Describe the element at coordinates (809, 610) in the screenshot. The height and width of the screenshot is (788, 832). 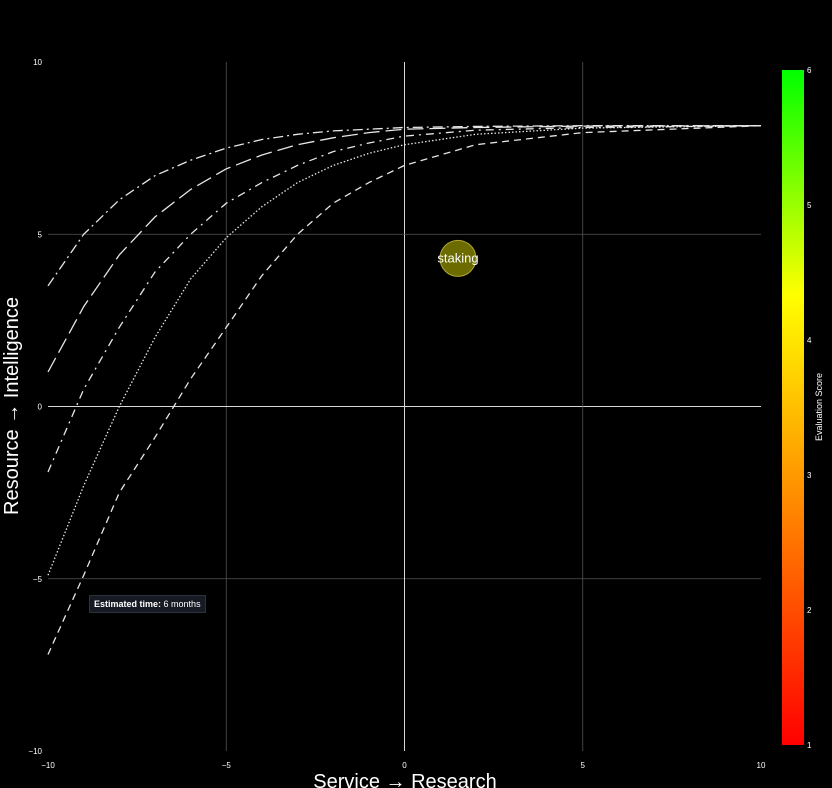
I see `colorbar-tick-label: 2` at that location.